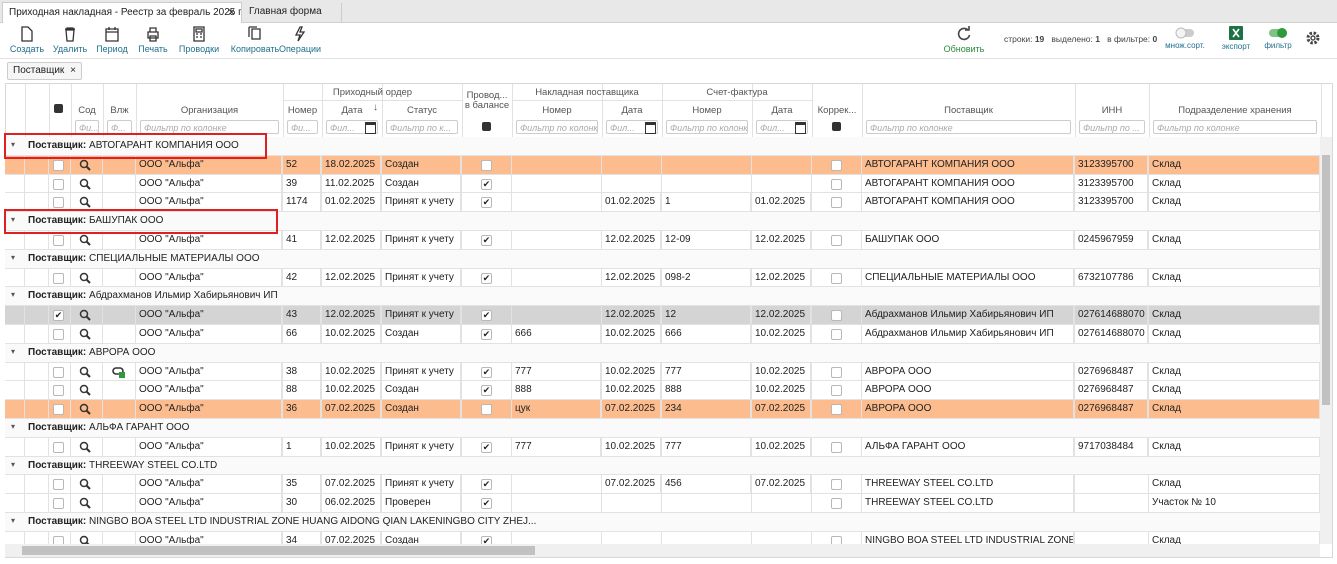 This screenshot has width=1337, height=564. What do you see at coordinates (1112, 110) in the screenshot?
I see `column-header: ИНН` at bounding box center [1112, 110].